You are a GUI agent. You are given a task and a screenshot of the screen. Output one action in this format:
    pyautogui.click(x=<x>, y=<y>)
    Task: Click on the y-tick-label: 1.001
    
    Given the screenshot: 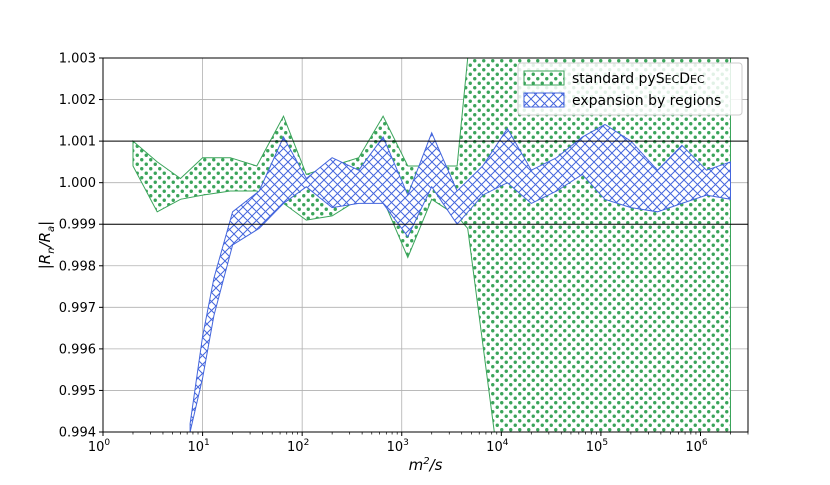 What is the action you would take?
    pyautogui.click(x=77, y=142)
    